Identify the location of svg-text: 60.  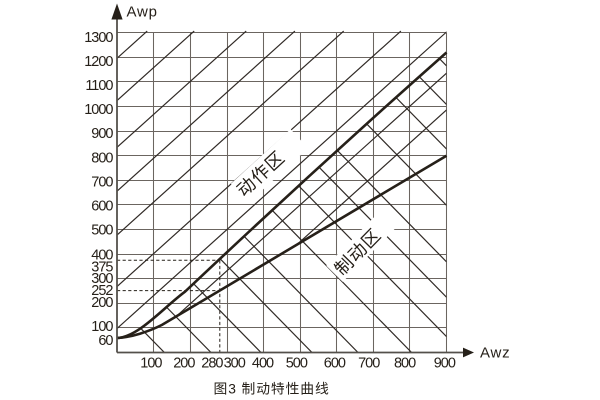
(105, 341).